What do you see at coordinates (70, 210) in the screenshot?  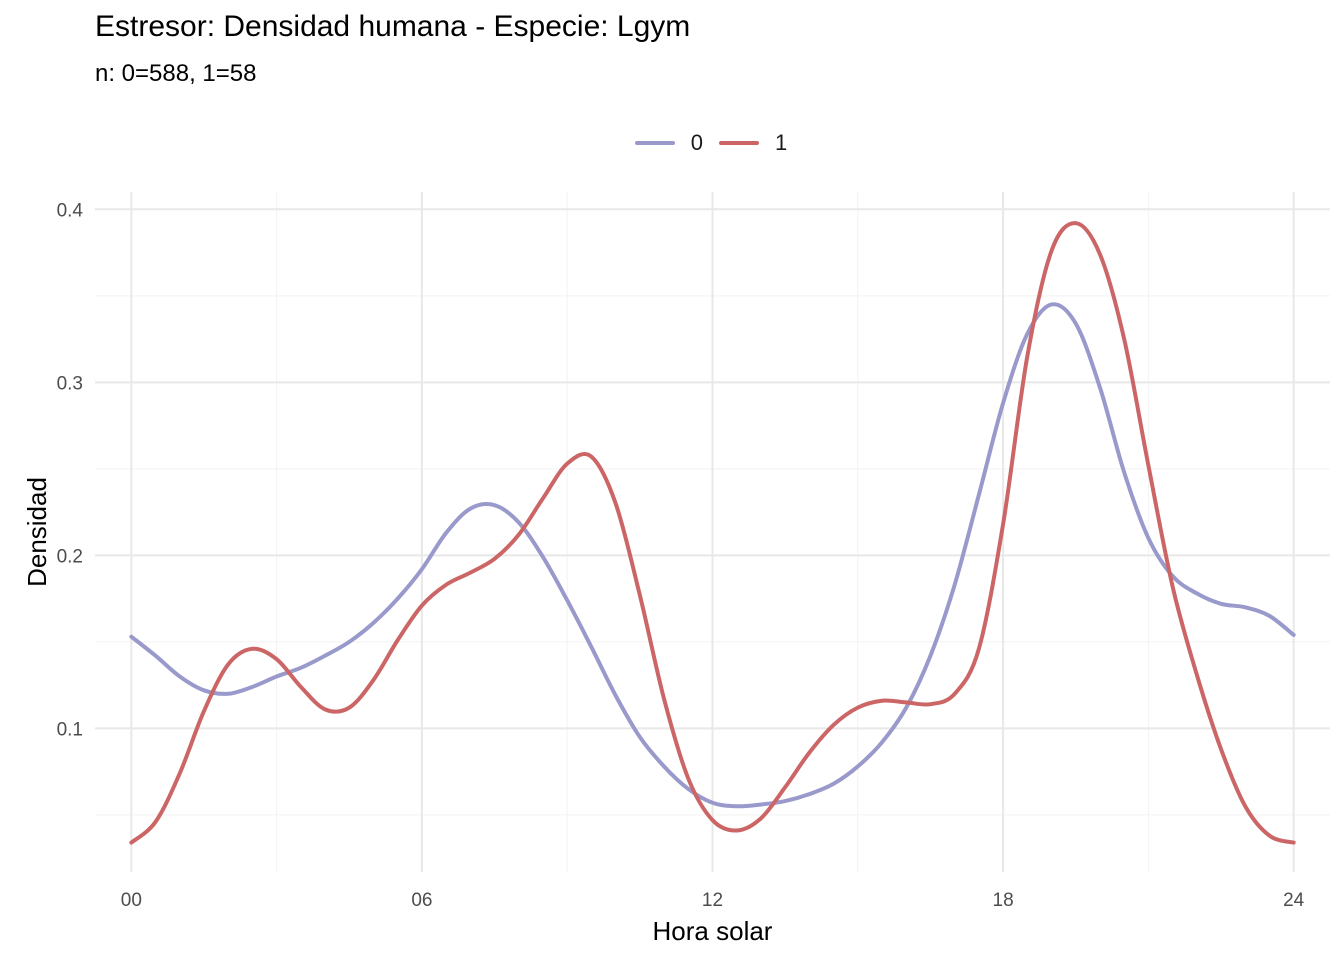 I see `y-tick-label: 0.4` at bounding box center [70, 210].